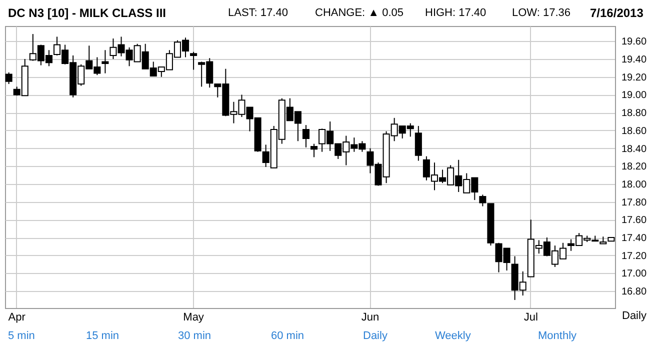  Describe the element at coordinates (359, 13) in the screenshot. I see `text: CHANGE: ▲ 0.05` at that location.